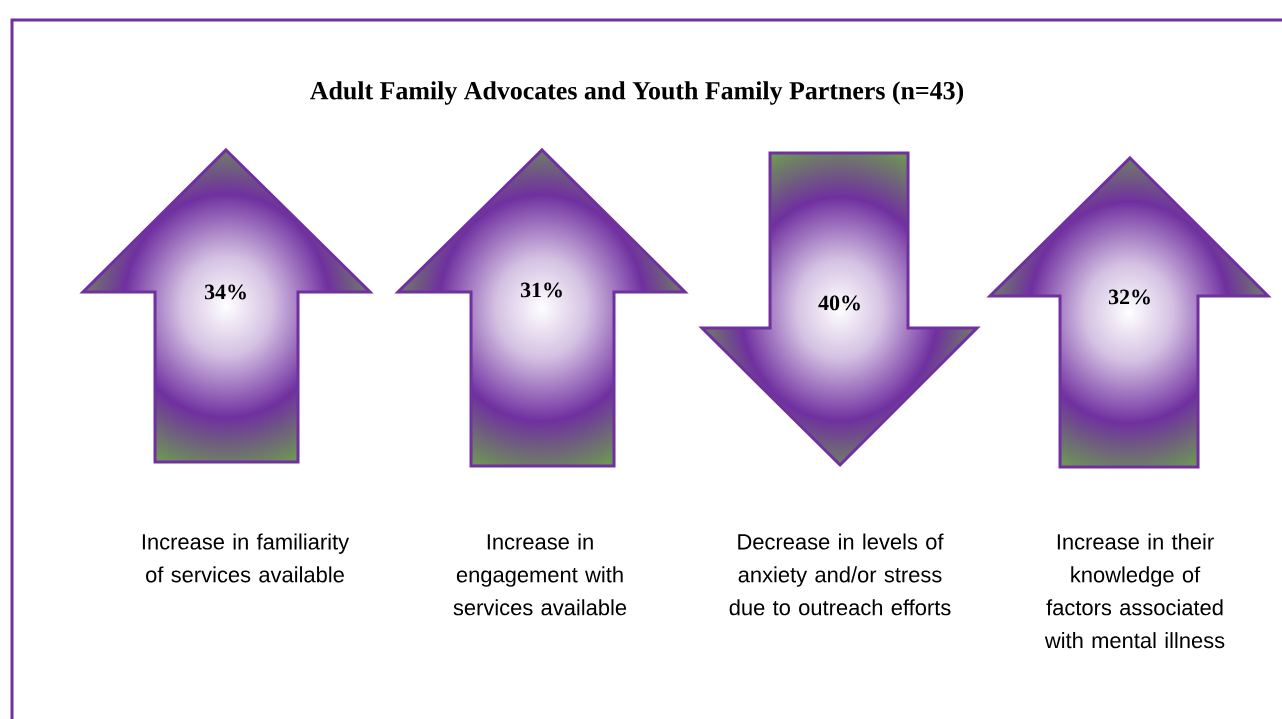  Describe the element at coordinates (540, 574) in the screenshot. I see `category-label: Increase in engagement with services available` at that location.